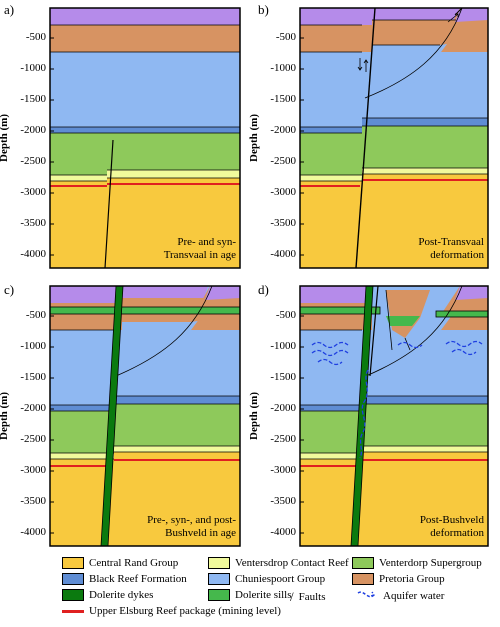  Describe the element at coordinates (9, 9) in the screenshot. I see `panel-letter-a: a)` at that location.